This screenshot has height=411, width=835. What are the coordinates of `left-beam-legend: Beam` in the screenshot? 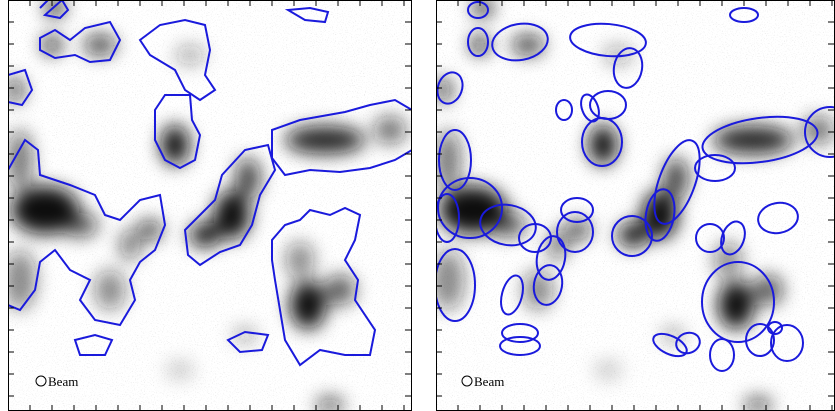 It's located at (56, 381).